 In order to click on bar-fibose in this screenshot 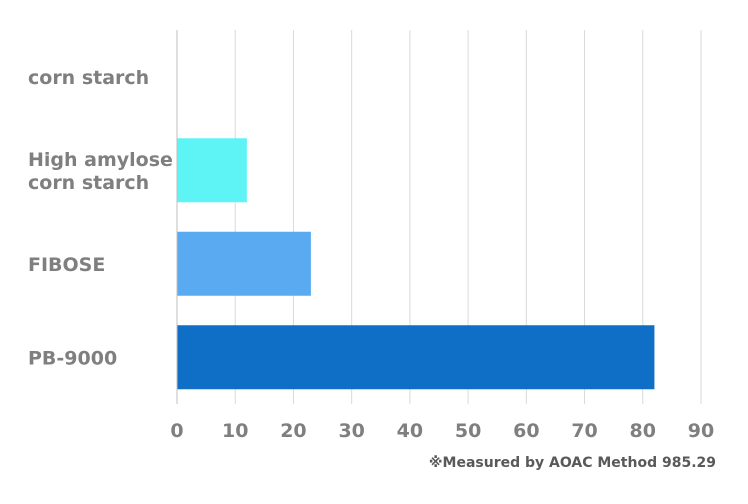, I will do `click(244, 263)`.